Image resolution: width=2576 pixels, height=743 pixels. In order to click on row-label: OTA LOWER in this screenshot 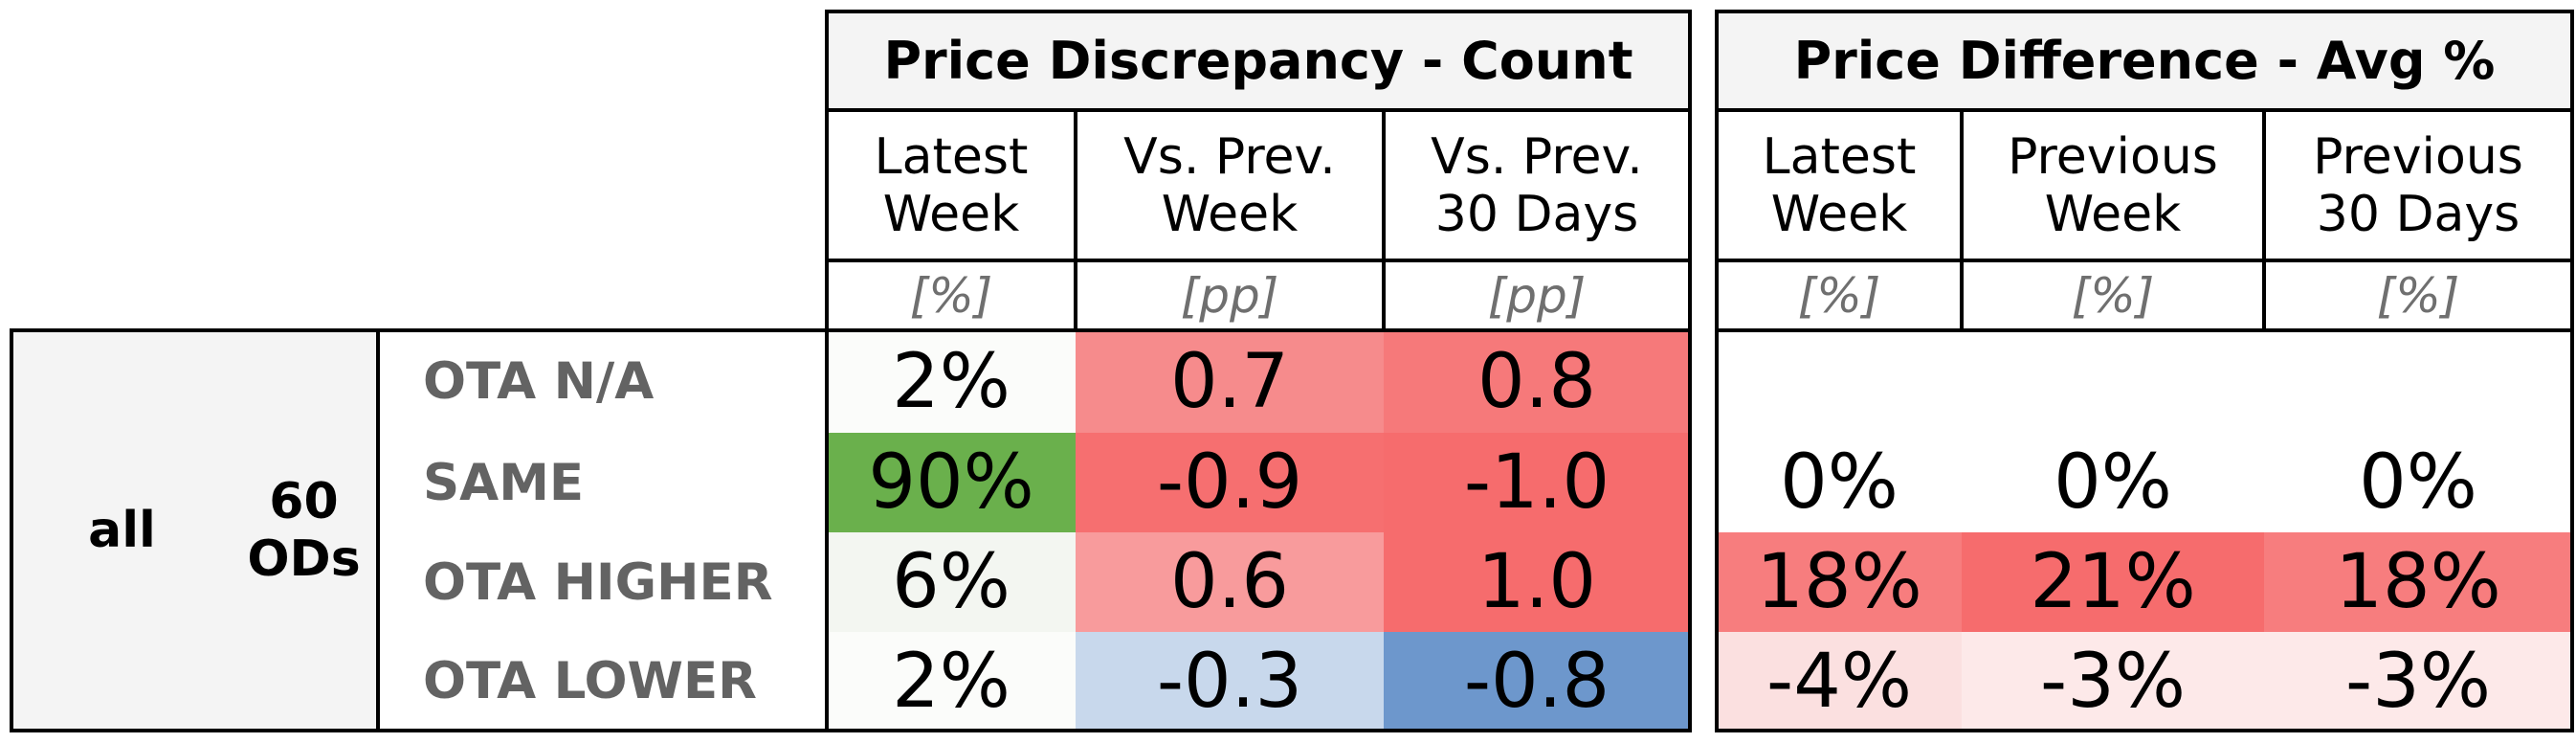, I will do `click(590, 681)`.